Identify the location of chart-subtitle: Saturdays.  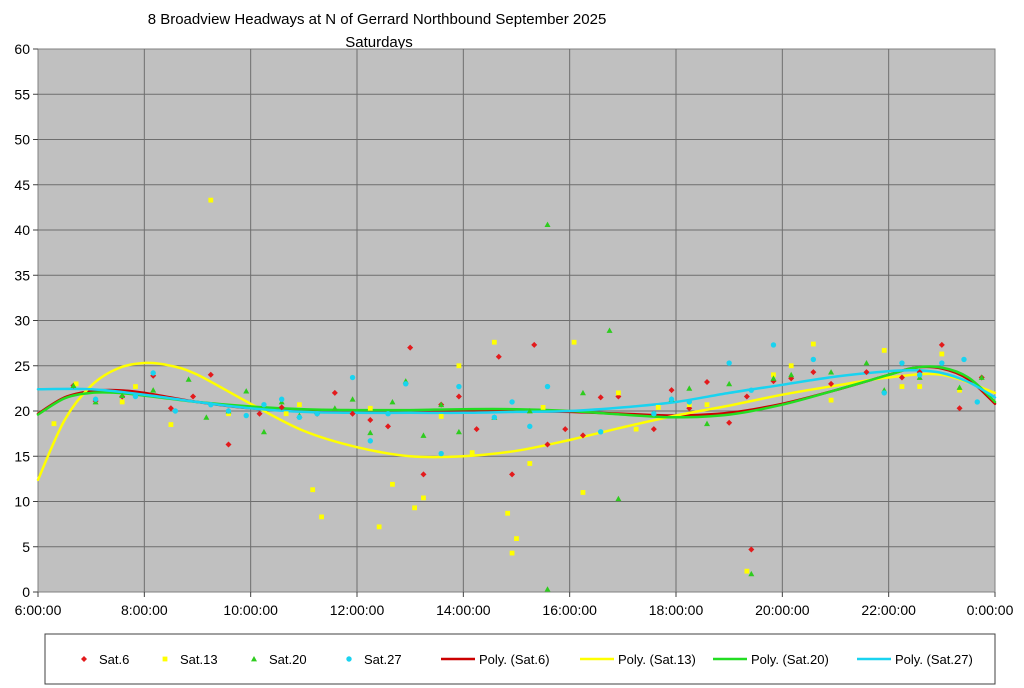
(379, 42).